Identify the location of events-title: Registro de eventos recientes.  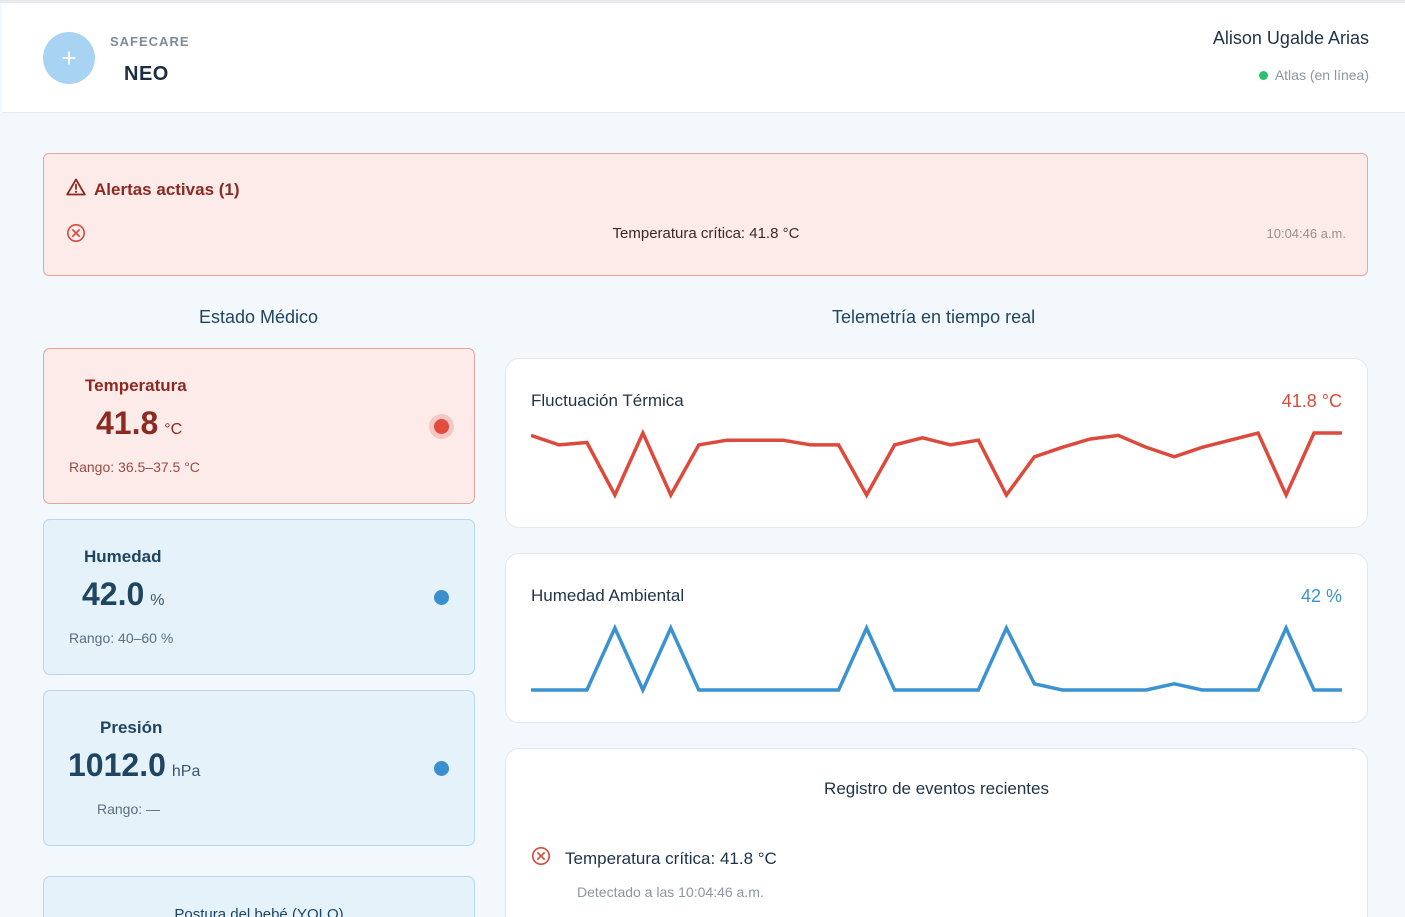
(936, 788).